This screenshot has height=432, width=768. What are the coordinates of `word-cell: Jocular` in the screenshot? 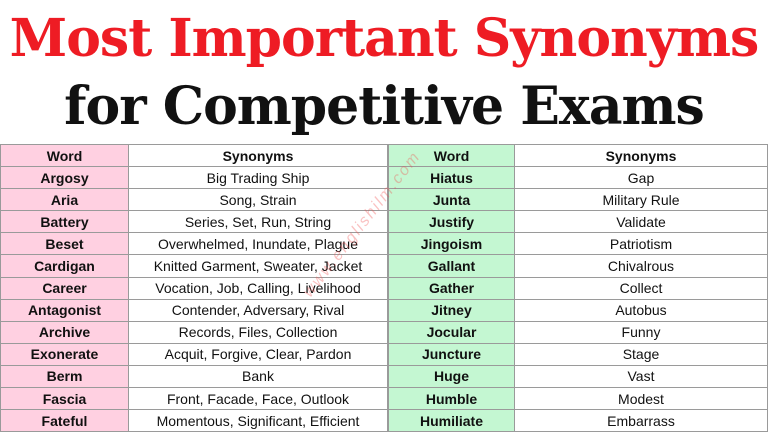 It's located at (451, 332).